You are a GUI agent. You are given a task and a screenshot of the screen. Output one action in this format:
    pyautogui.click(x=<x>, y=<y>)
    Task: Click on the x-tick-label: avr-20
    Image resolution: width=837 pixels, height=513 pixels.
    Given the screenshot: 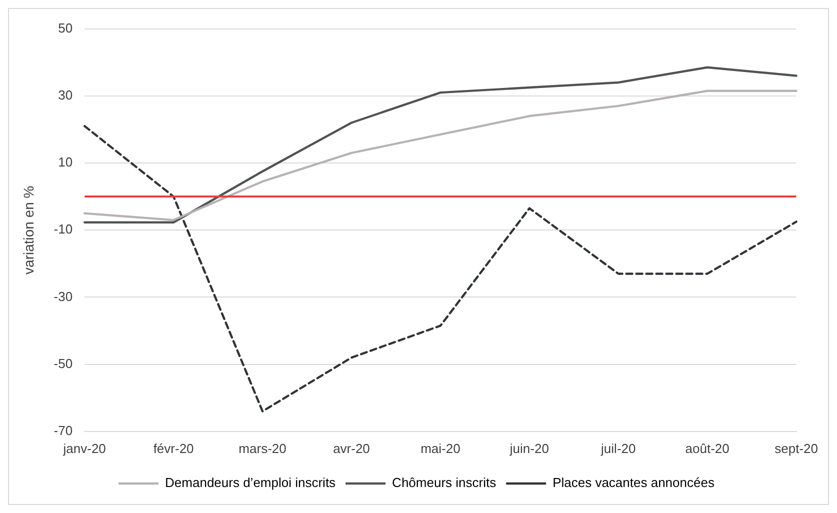 What is the action you would take?
    pyautogui.click(x=351, y=448)
    